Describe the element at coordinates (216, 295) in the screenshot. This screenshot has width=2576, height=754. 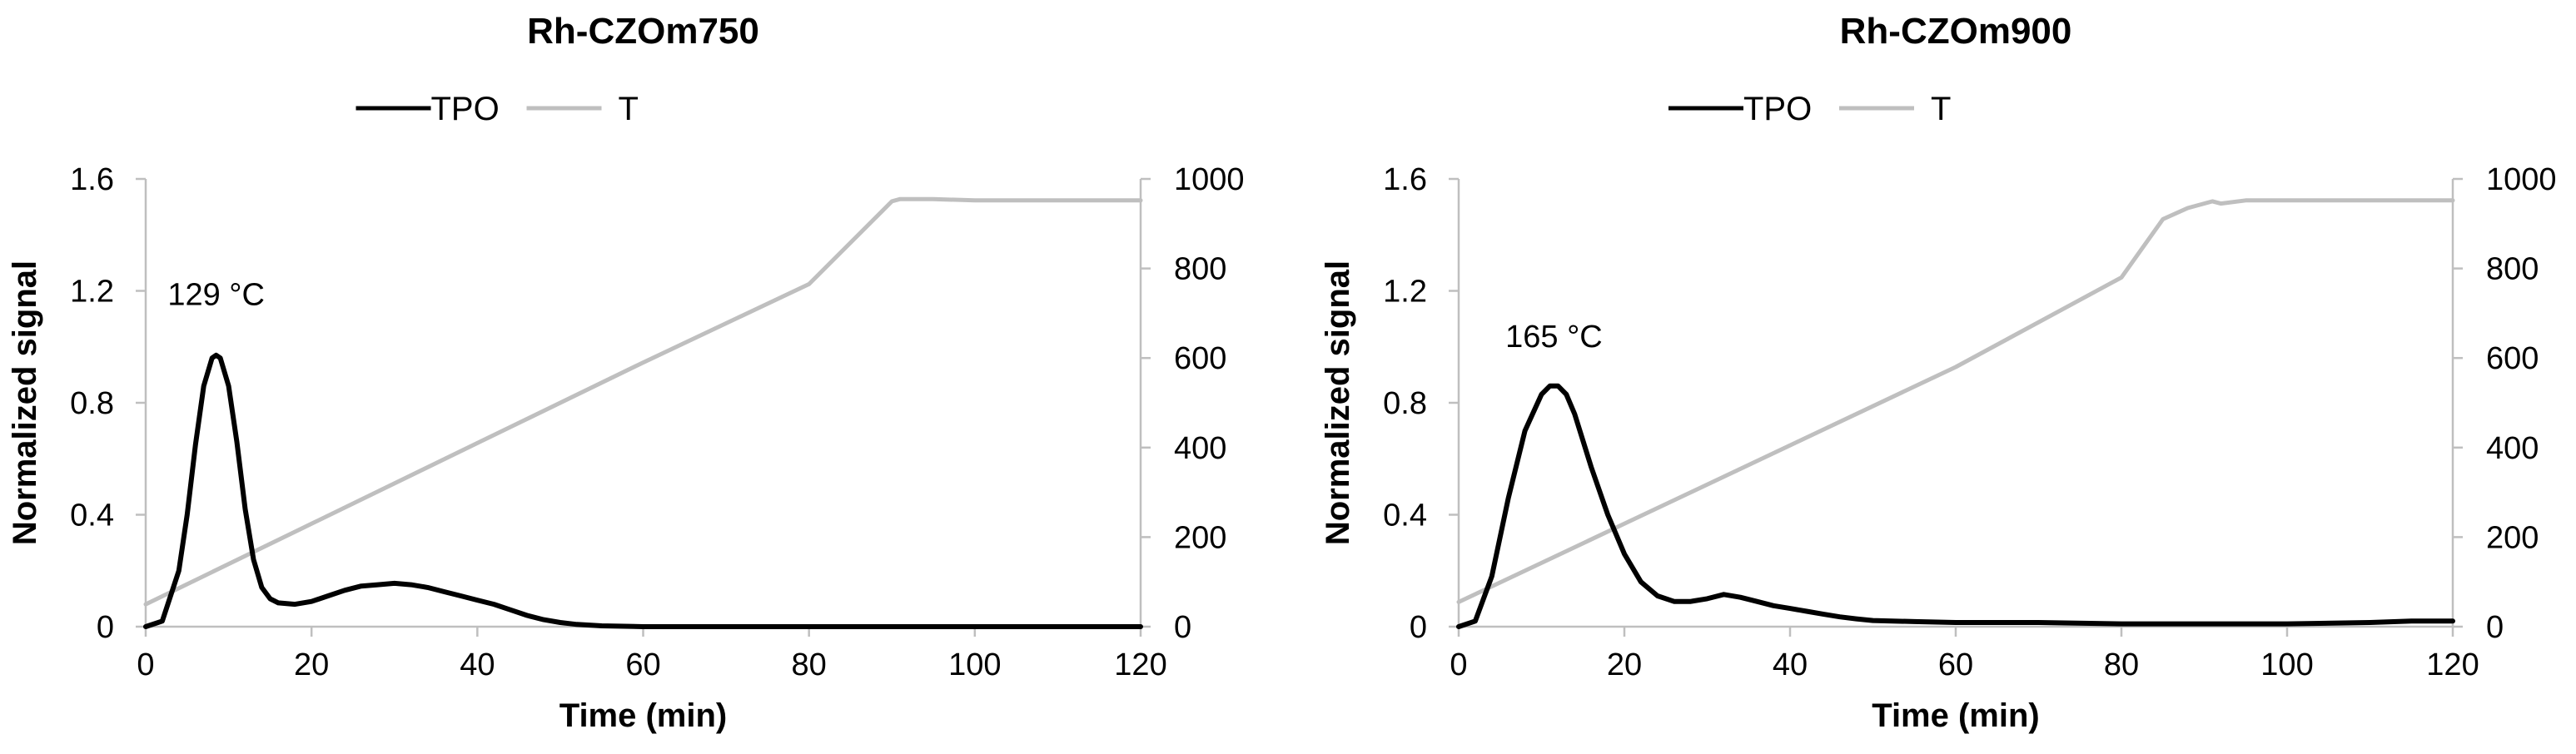
I see `peak-annotation: 129 °C` at that location.